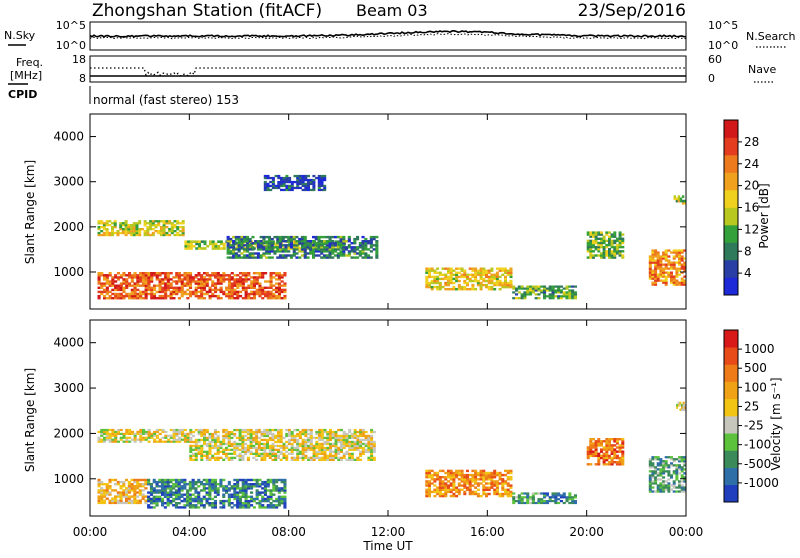 This screenshot has height=558, width=800. I want to click on velocity-colorbar-swatch, so click(731, 356).